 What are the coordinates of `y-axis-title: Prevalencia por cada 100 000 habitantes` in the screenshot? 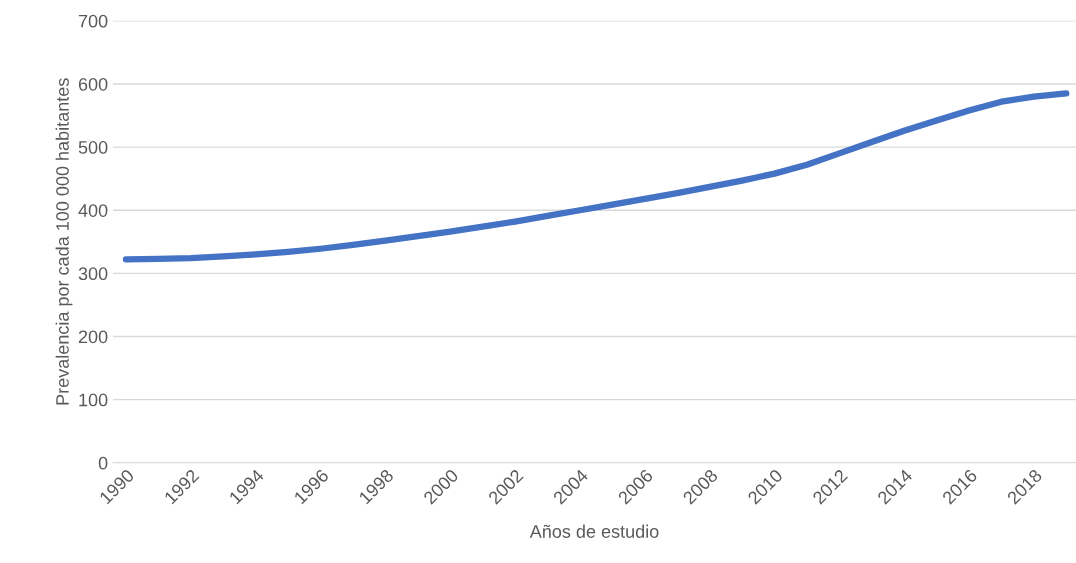 It's located at (64, 241).